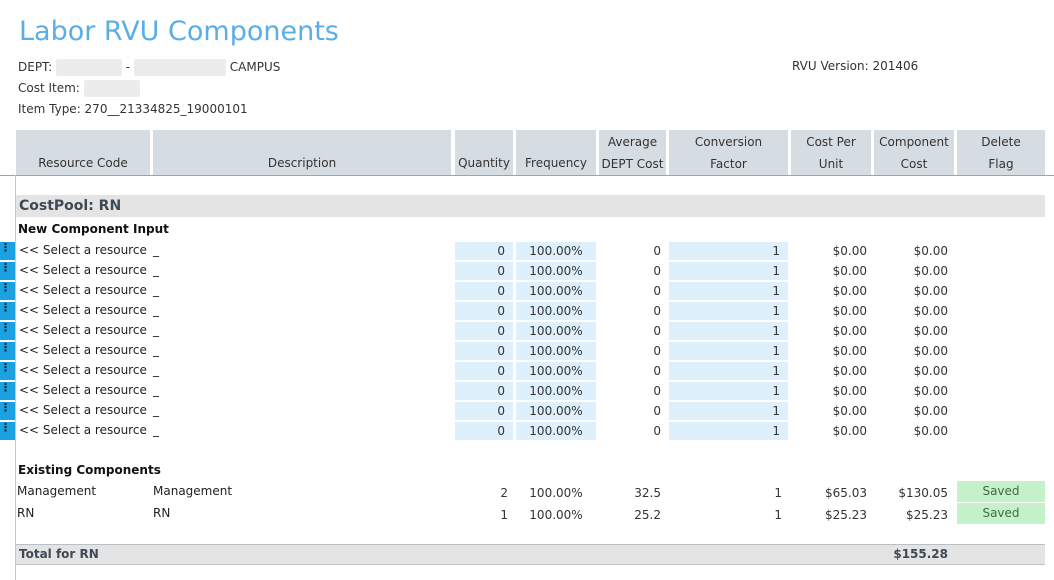 The image size is (1054, 580). What do you see at coordinates (255, 67) in the screenshot?
I see `dept-campus: CAMPUS` at bounding box center [255, 67].